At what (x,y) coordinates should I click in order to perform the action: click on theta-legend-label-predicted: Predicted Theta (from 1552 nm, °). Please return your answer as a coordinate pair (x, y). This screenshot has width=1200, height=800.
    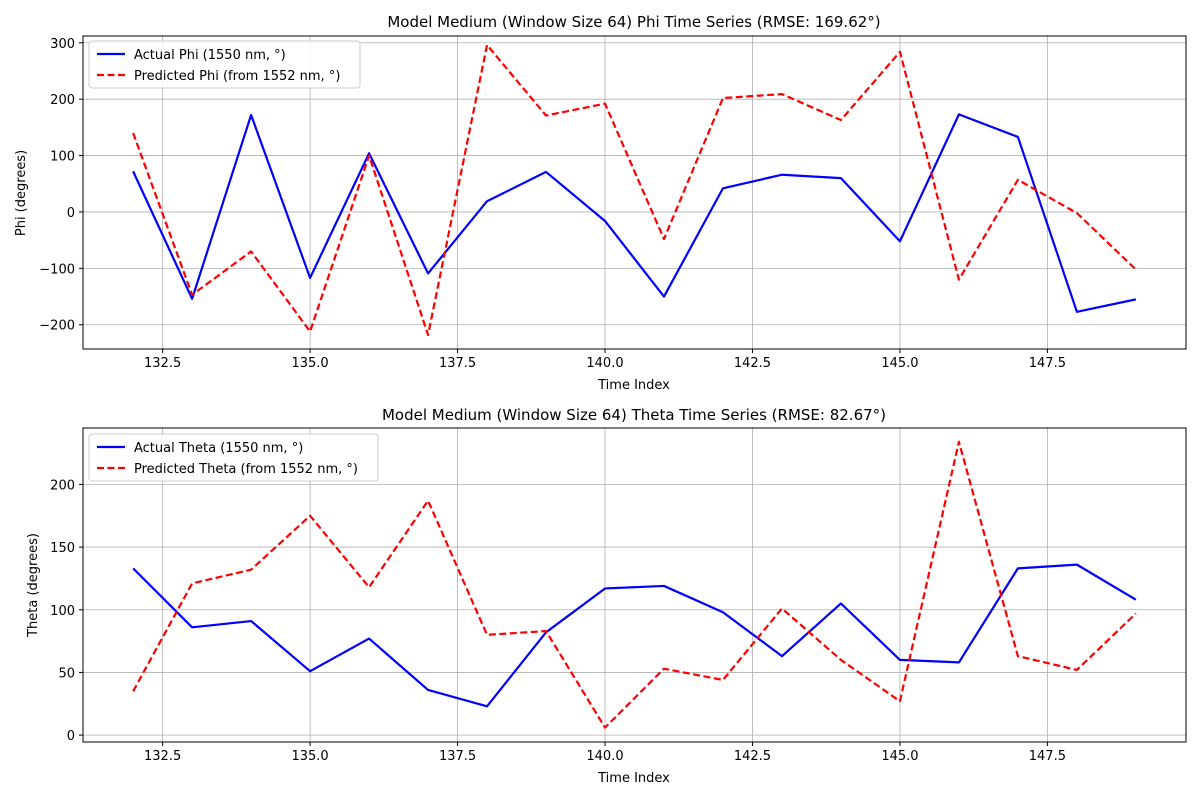
    Looking at the image, I should click on (246, 469).